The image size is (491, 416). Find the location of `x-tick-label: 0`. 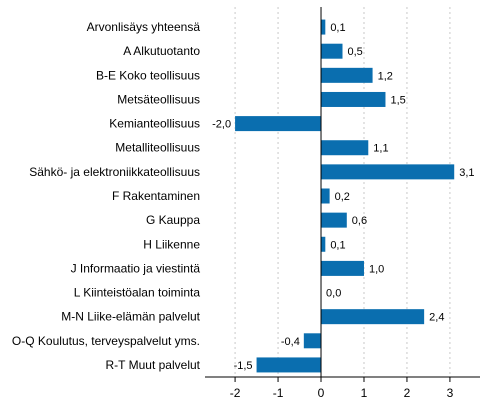

x-tick-label: 0 is located at coordinates (321, 393).